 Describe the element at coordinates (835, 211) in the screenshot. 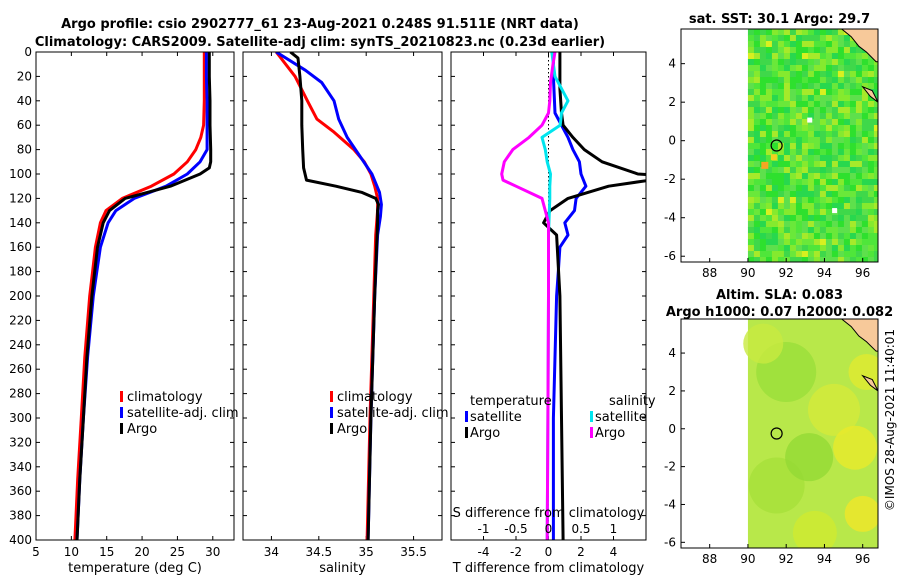

I see `sst-missing-cell` at that location.